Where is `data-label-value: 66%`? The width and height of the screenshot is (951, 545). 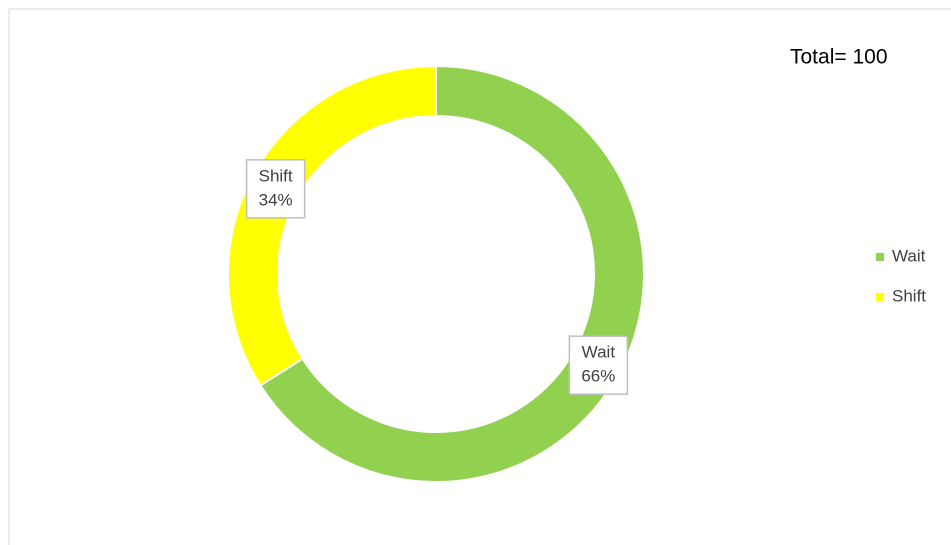 data-label-value: 66% is located at coordinates (598, 376).